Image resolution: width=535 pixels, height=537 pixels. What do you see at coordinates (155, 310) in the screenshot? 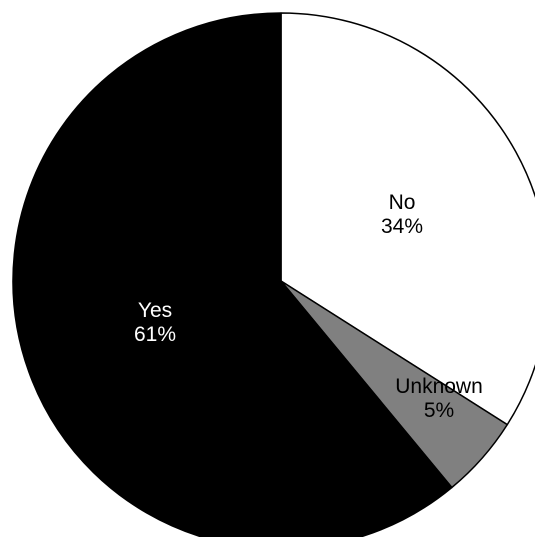
I see `slice-label-yes: Yes` at bounding box center [155, 310].